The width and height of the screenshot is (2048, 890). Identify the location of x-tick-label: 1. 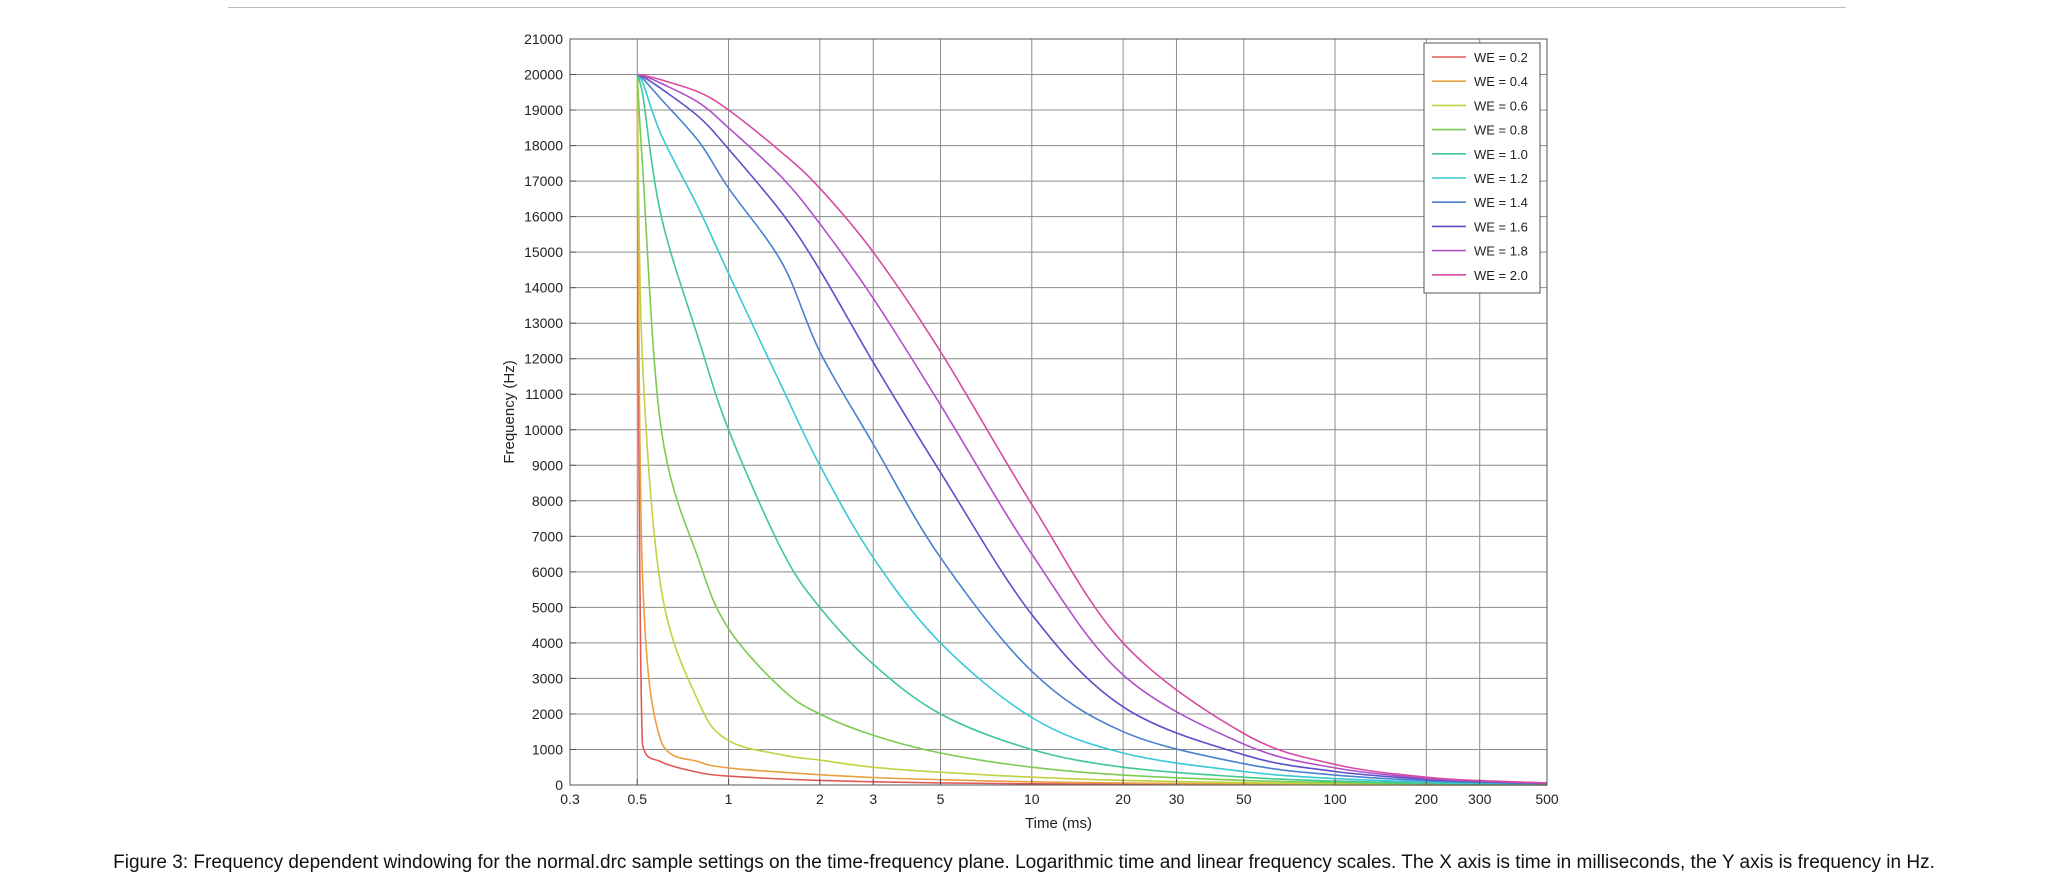
(729, 799).